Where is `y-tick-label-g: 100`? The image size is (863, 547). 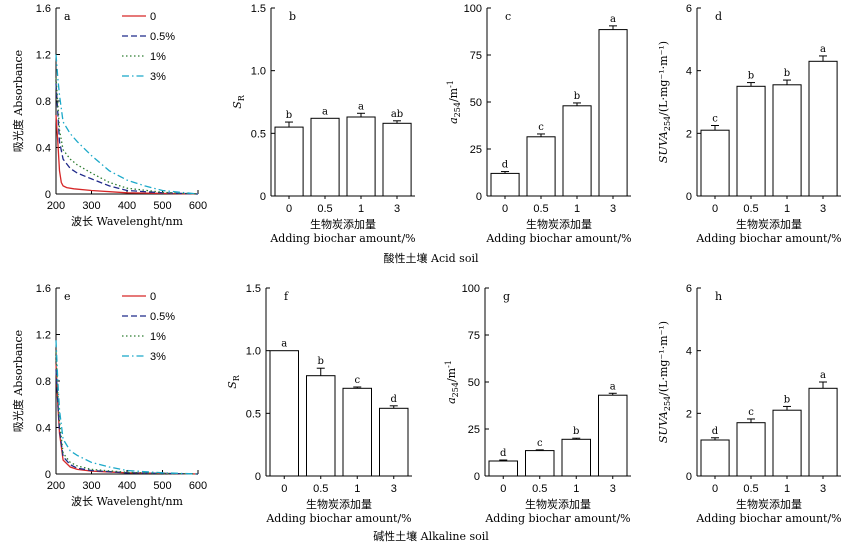 y-tick-label-g: 100 is located at coordinates (471, 289).